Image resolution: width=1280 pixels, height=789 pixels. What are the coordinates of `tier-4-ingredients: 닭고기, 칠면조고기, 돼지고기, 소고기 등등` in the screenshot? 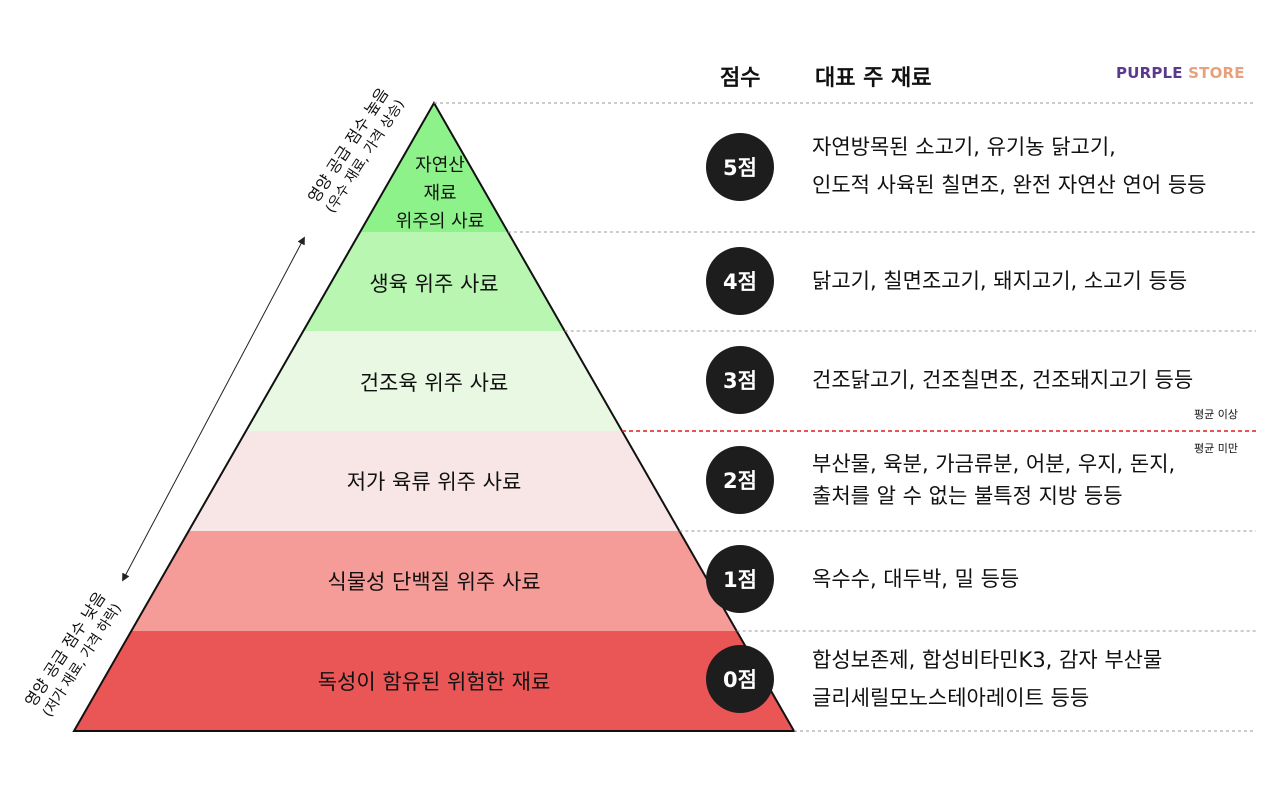 It's located at (999, 281).